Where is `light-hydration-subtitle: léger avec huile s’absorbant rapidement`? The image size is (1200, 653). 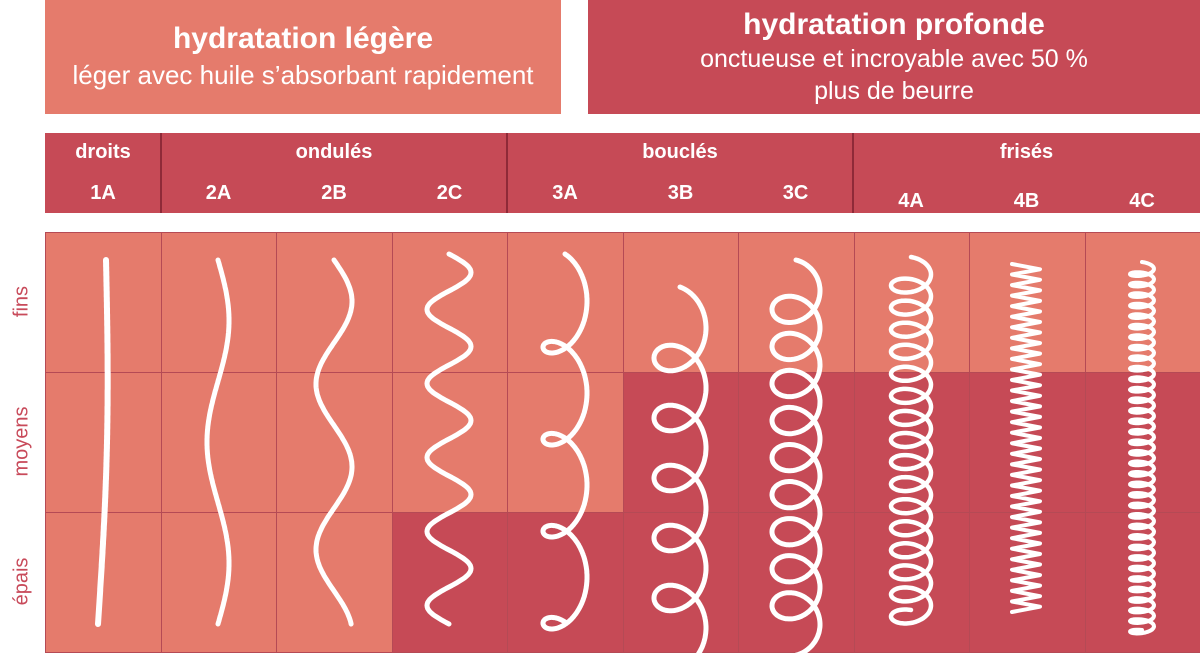
light-hydration-subtitle: léger avec huile s’absorbant rapidement is located at coordinates (303, 75).